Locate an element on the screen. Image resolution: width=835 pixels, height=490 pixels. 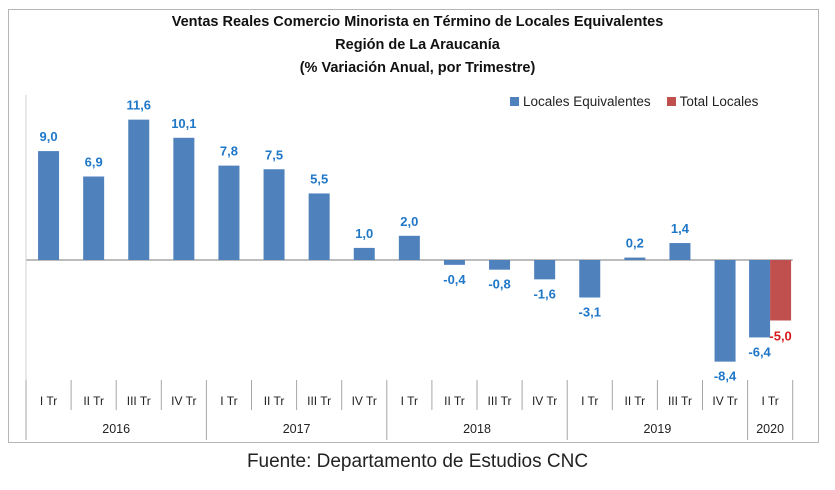
data-label: 1,4 is located at coordinates (680, 228).